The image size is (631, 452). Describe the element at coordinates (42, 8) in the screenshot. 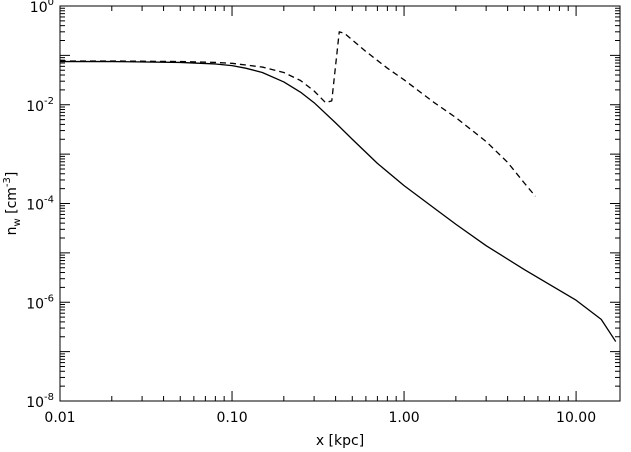

I see `y-tick-label: 100` at that location.